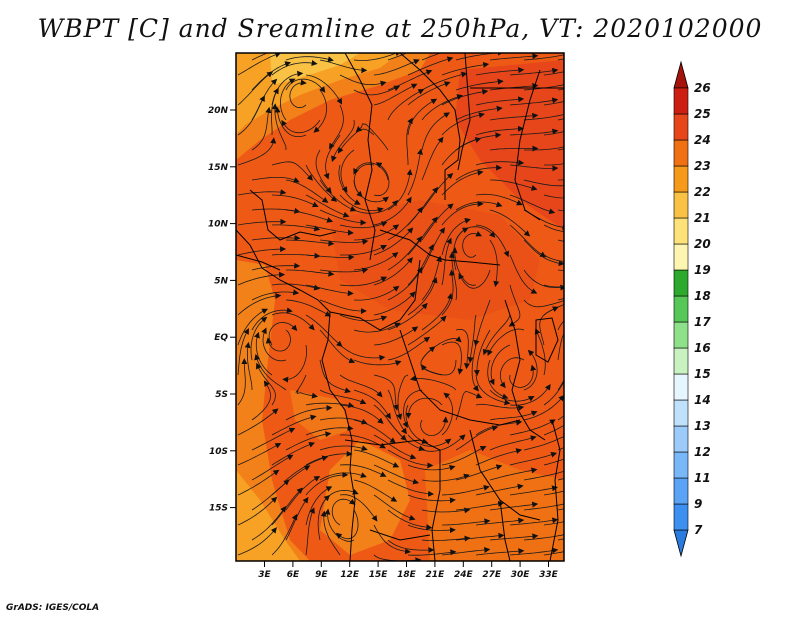  Describe the element at coordinates (264, 575) in the screenshot. I see `lon-tick-label: 3E` at that location.